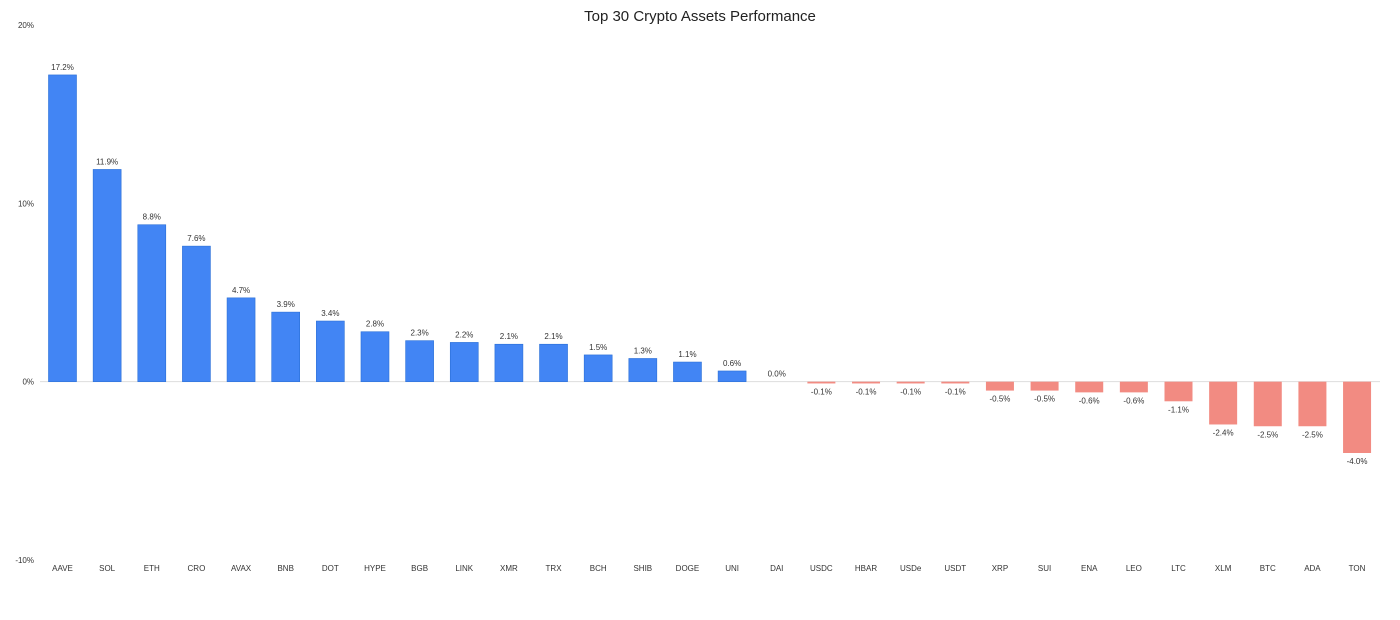  I want to click on data-label: 8.8%, so click(152, 217).